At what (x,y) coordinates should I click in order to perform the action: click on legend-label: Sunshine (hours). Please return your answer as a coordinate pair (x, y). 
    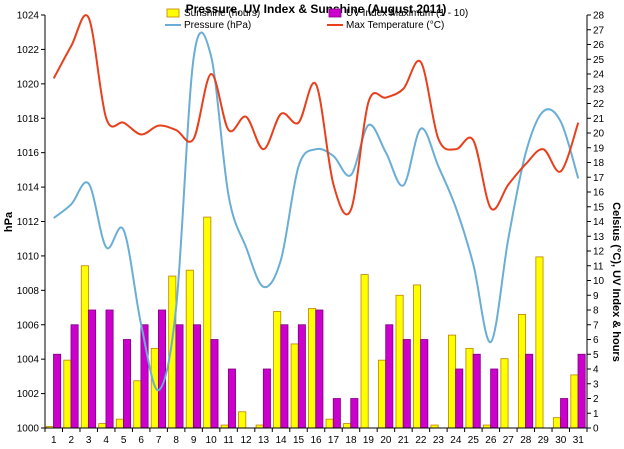
    Looking at the image, I should click on (222, 13).